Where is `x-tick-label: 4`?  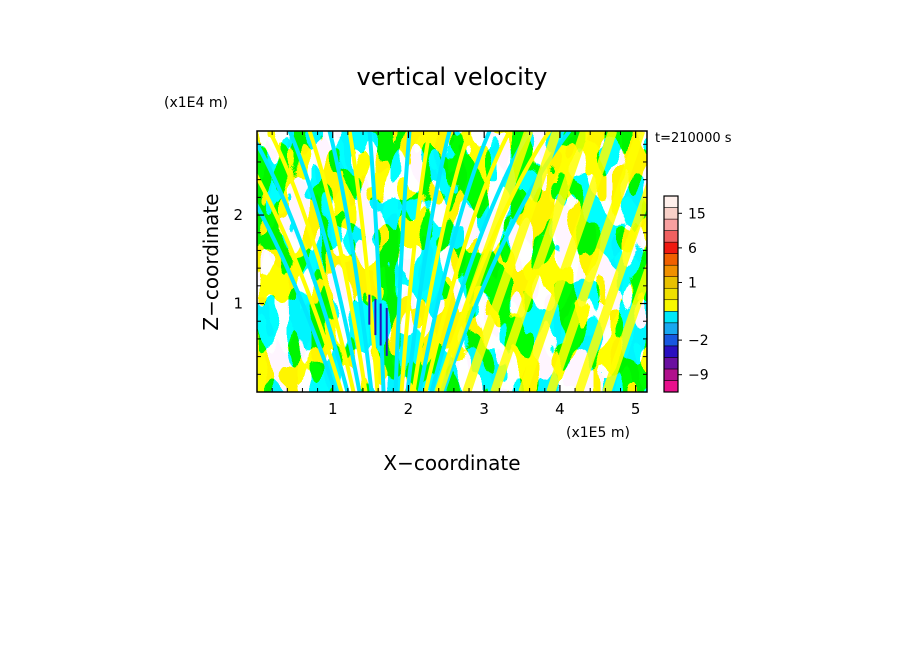 x-tick-label: 4 is located at coordinates (560, 409).